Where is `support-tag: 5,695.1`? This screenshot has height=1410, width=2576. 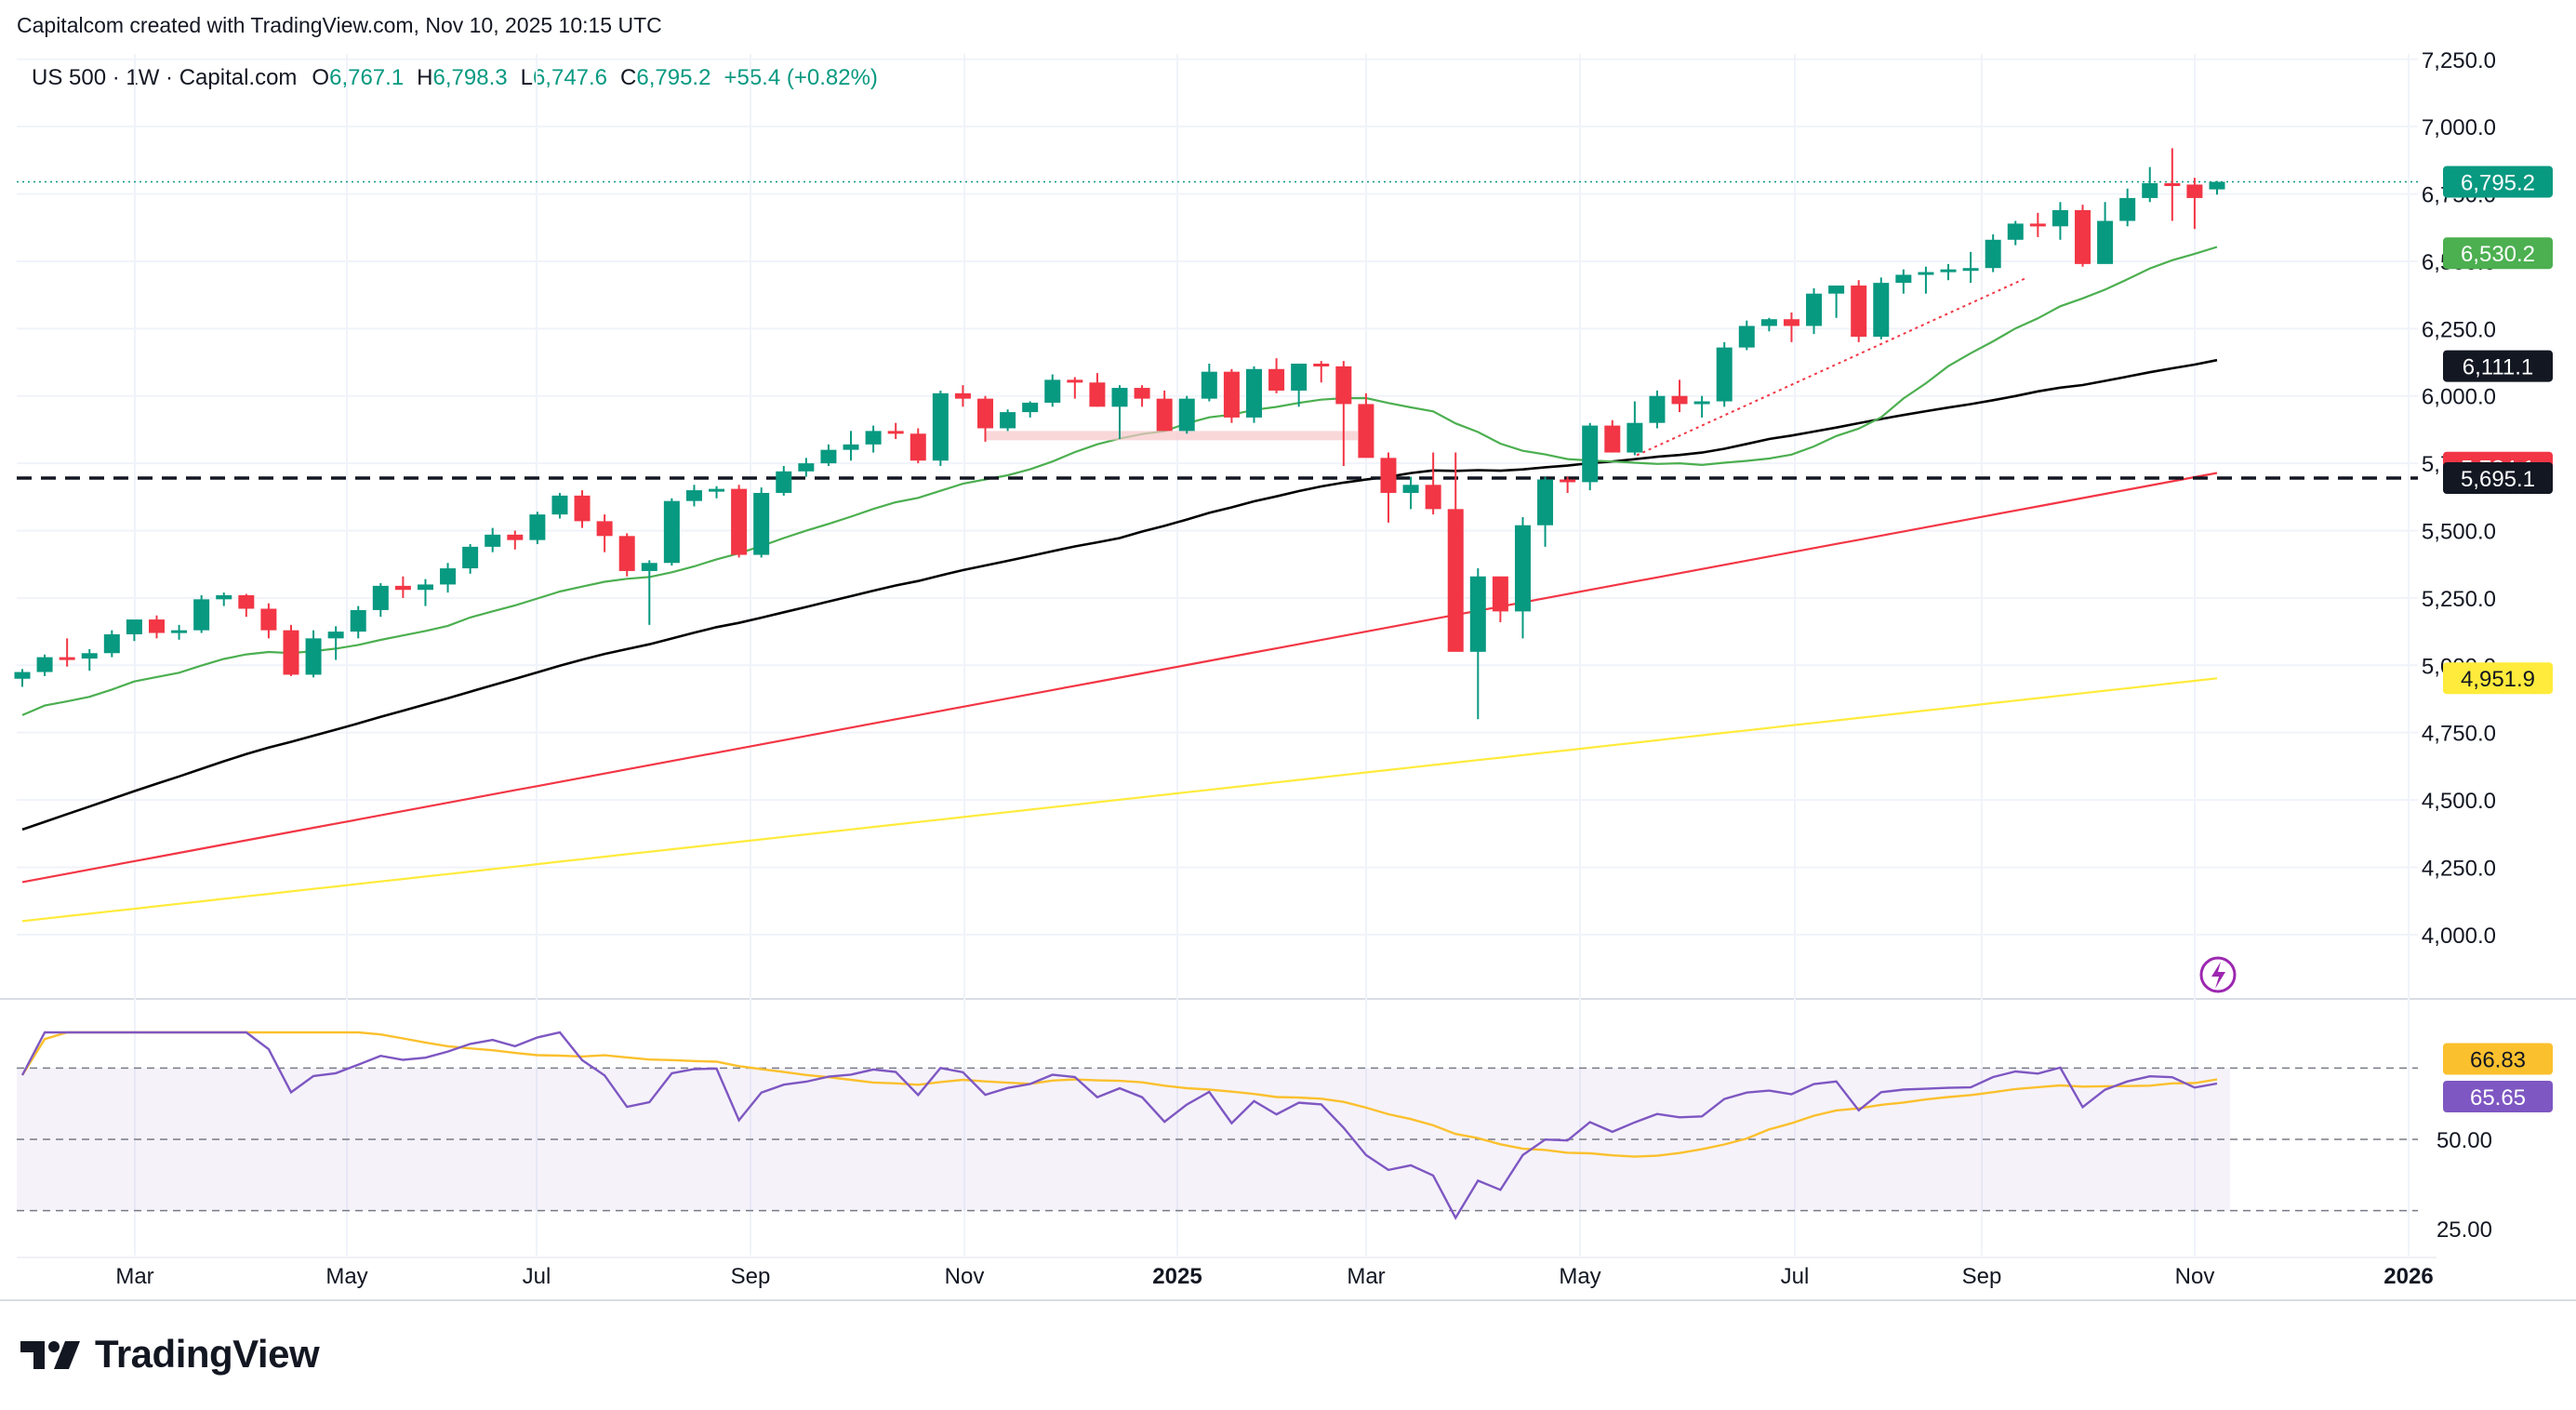 support-tag: 5,695.1 is located at coordinates (2498, 479).